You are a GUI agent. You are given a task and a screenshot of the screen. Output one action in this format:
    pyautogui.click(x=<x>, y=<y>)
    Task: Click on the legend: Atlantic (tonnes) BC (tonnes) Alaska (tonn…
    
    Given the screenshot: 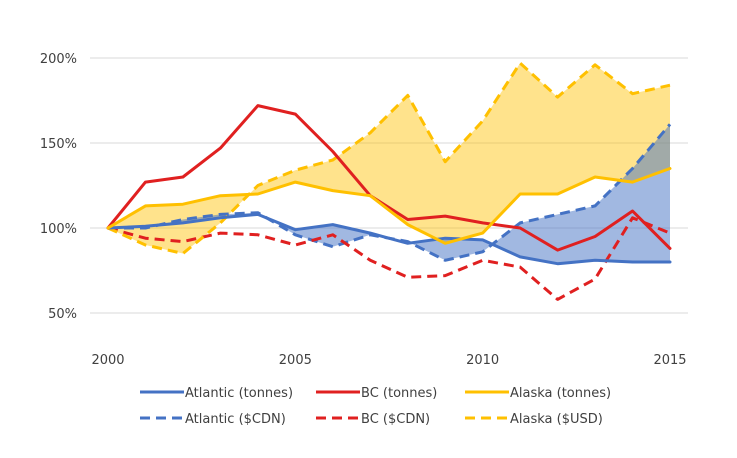 What is the action you would take?
    pyautogui.click(x=375, y=406)
    